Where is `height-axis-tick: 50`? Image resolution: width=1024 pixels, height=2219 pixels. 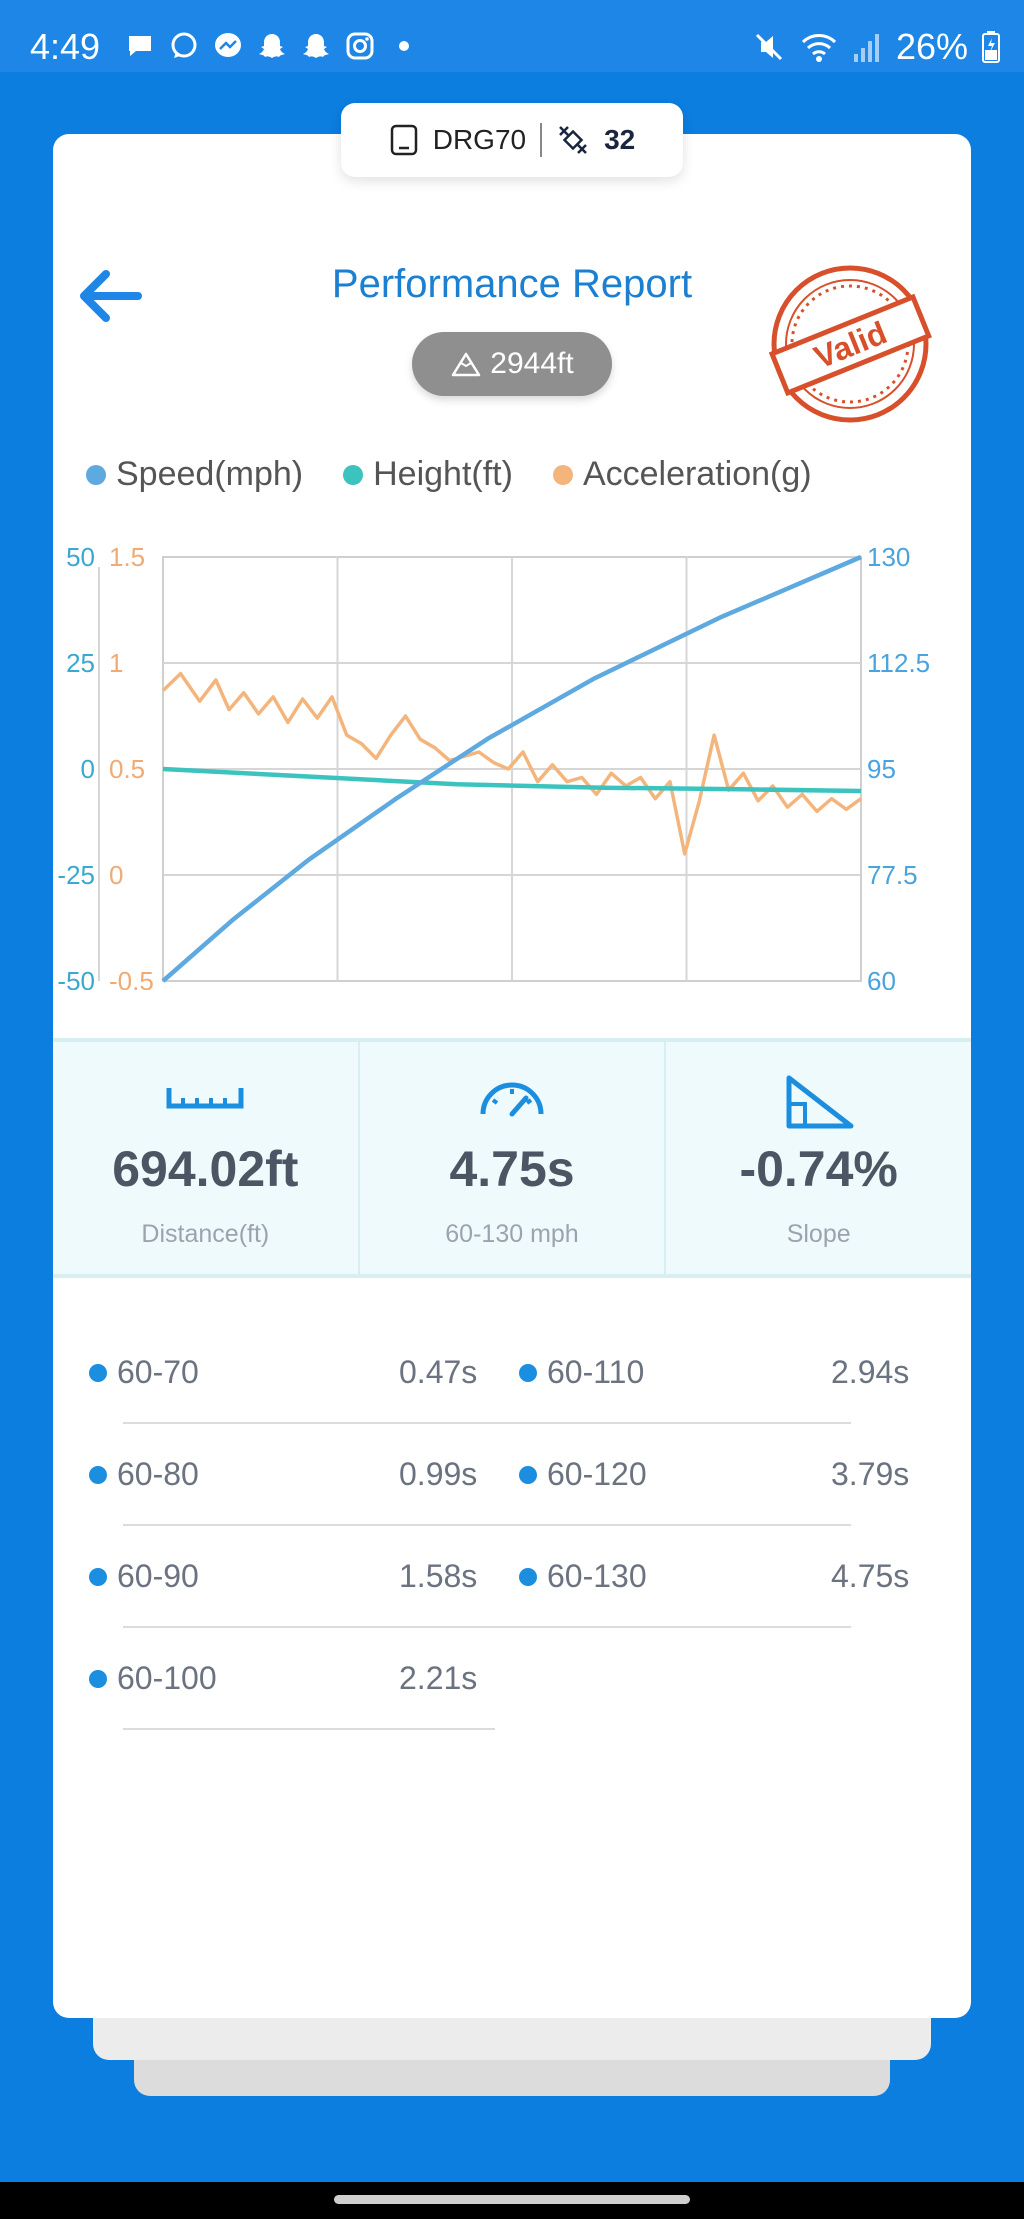
height-axis-tick: 50 is located at coordinates (80, 557).